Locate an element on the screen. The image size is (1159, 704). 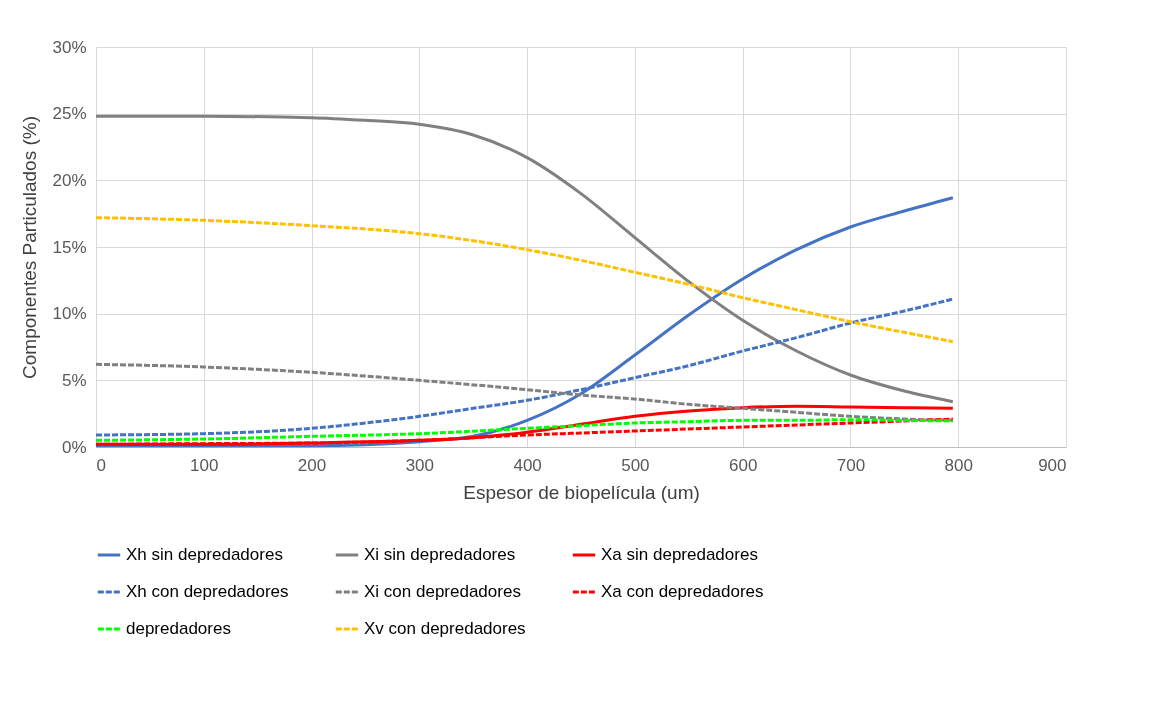
x-tick-label: 700 is located at coordinates (851, 465).